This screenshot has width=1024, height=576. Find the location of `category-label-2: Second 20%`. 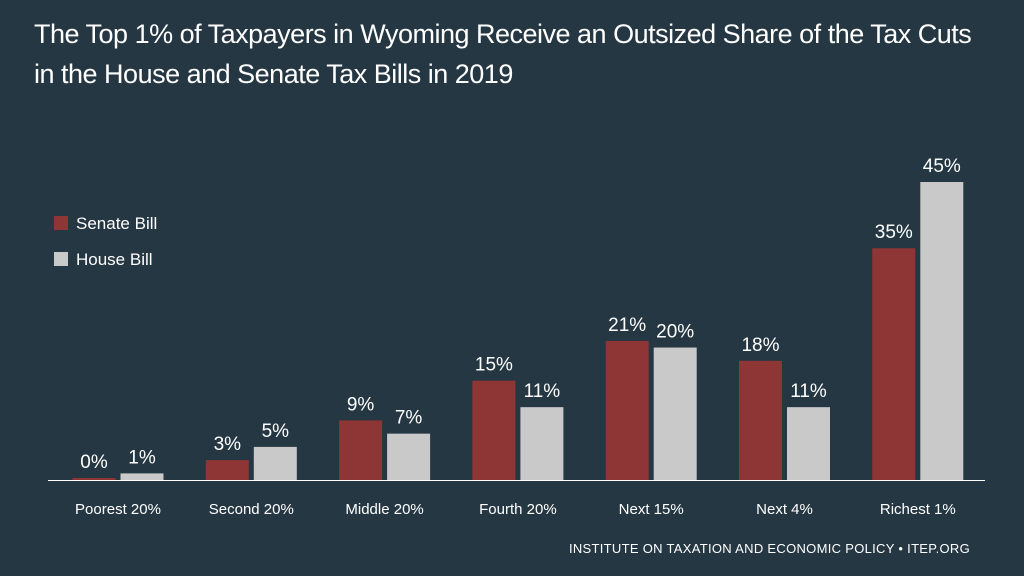

category-label-2: Second 20% is located at coordinates (251, 509).